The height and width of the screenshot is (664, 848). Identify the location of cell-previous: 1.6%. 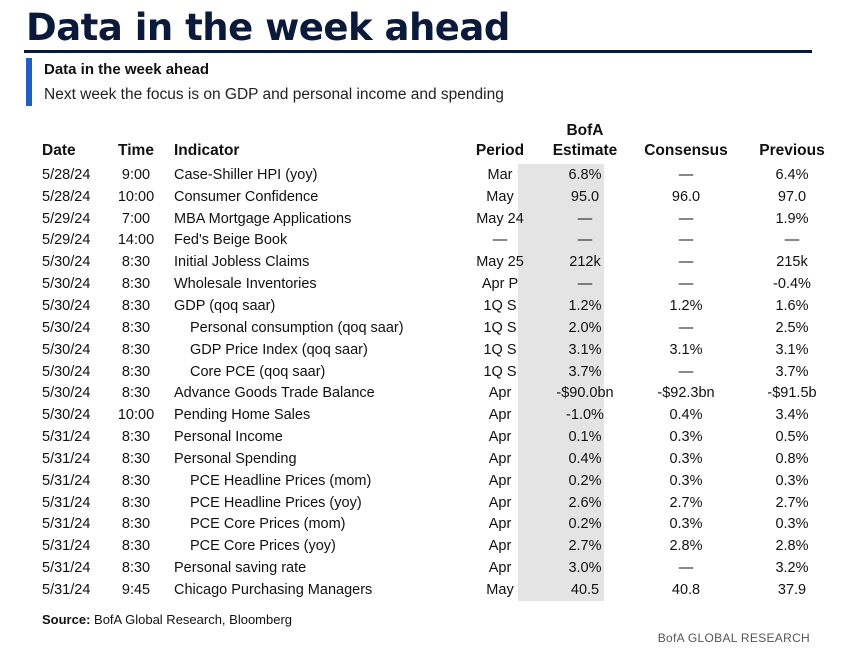
(792, 305).